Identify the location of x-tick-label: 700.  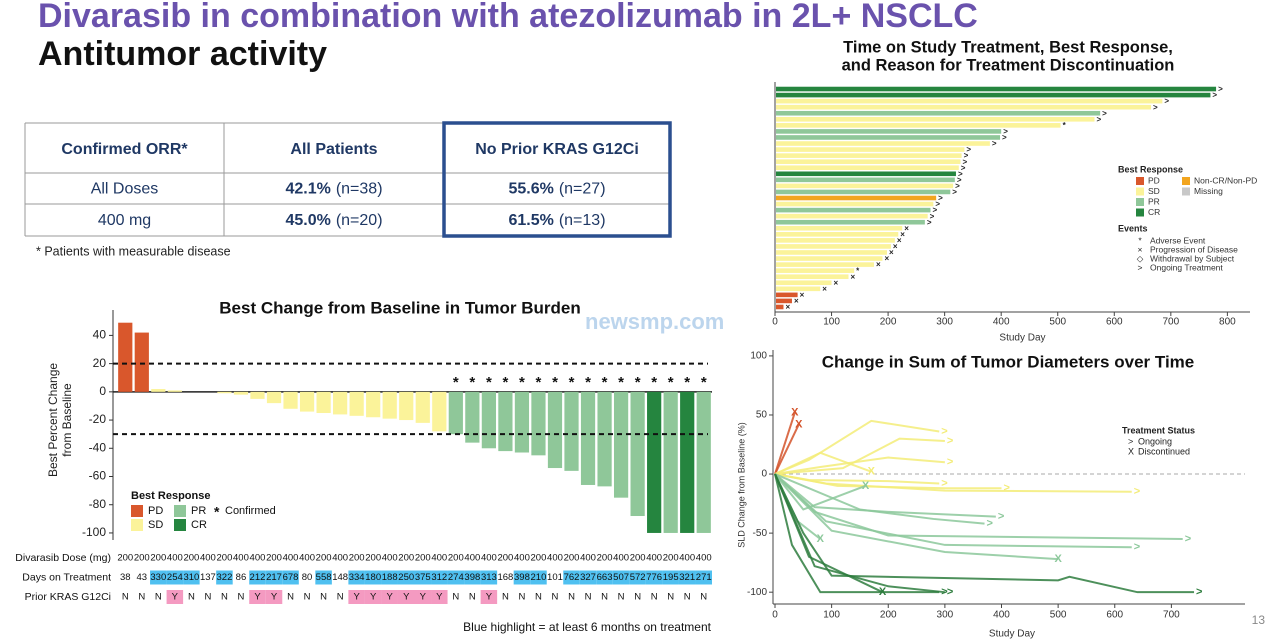
(1171, 615).